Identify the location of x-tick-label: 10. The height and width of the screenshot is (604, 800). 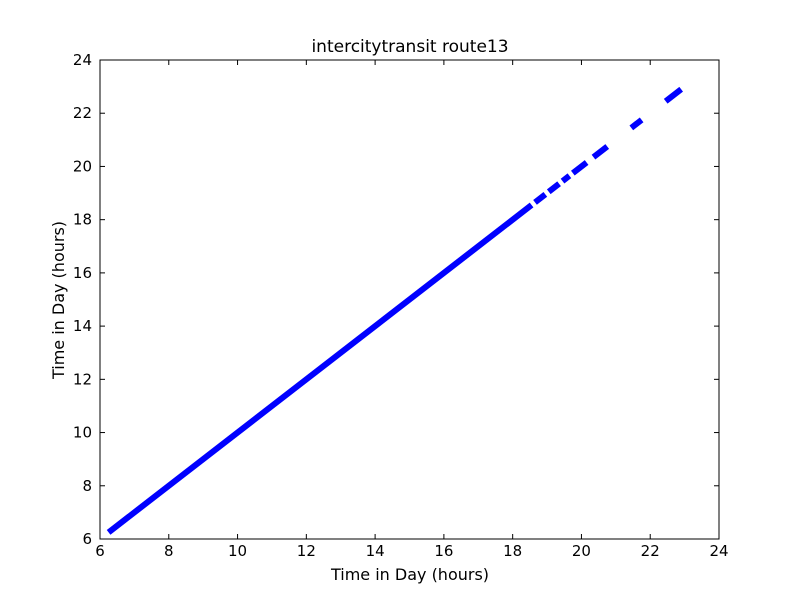
(237, 551).